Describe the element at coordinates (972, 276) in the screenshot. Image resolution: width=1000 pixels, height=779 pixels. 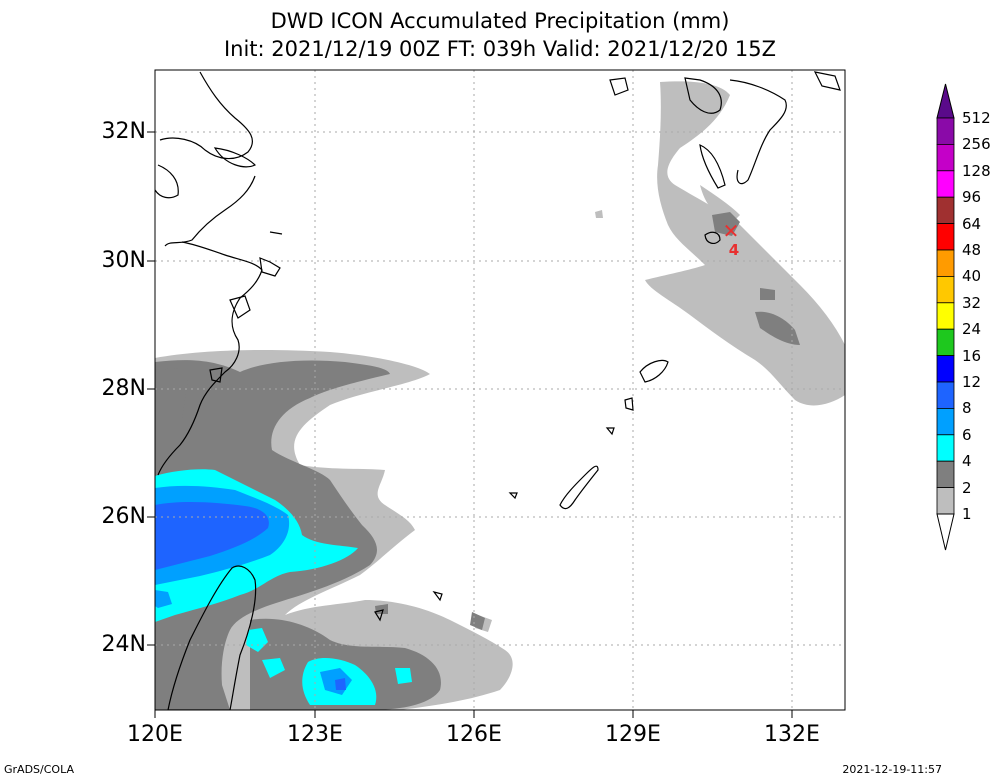
I see `colorbar-level-label: 40` at that location.